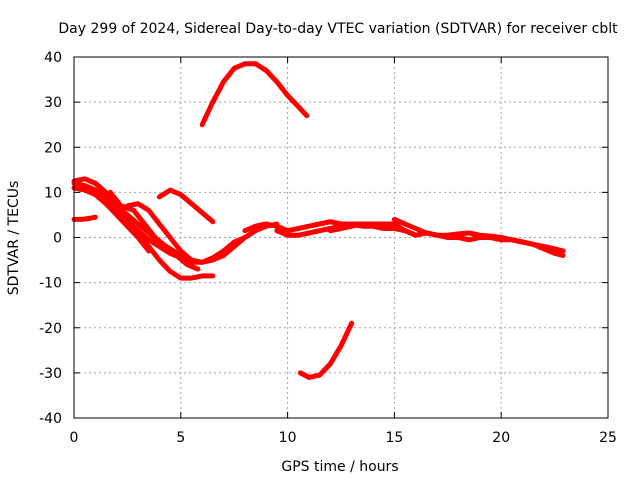  What do you see at coordinates (339, 467) in the screenshot?
I see `x-axis-label: GPS time / hours` at bounding box center [339, 467].